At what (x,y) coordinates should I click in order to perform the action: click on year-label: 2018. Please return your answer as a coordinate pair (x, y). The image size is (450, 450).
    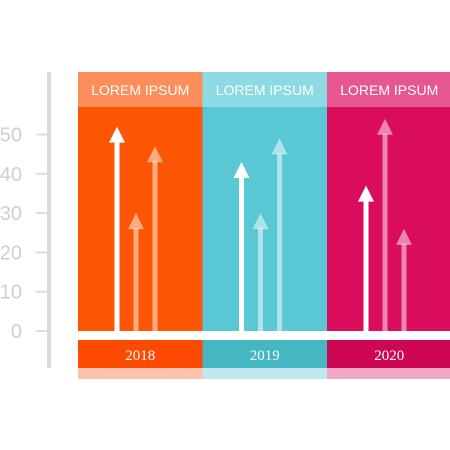
    Looking at the image, I should click on (140, 356).